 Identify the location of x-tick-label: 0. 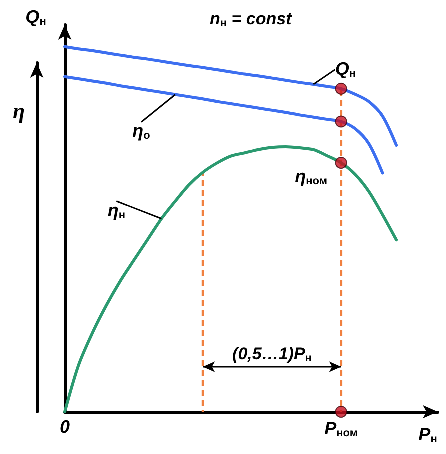
(65, 427).